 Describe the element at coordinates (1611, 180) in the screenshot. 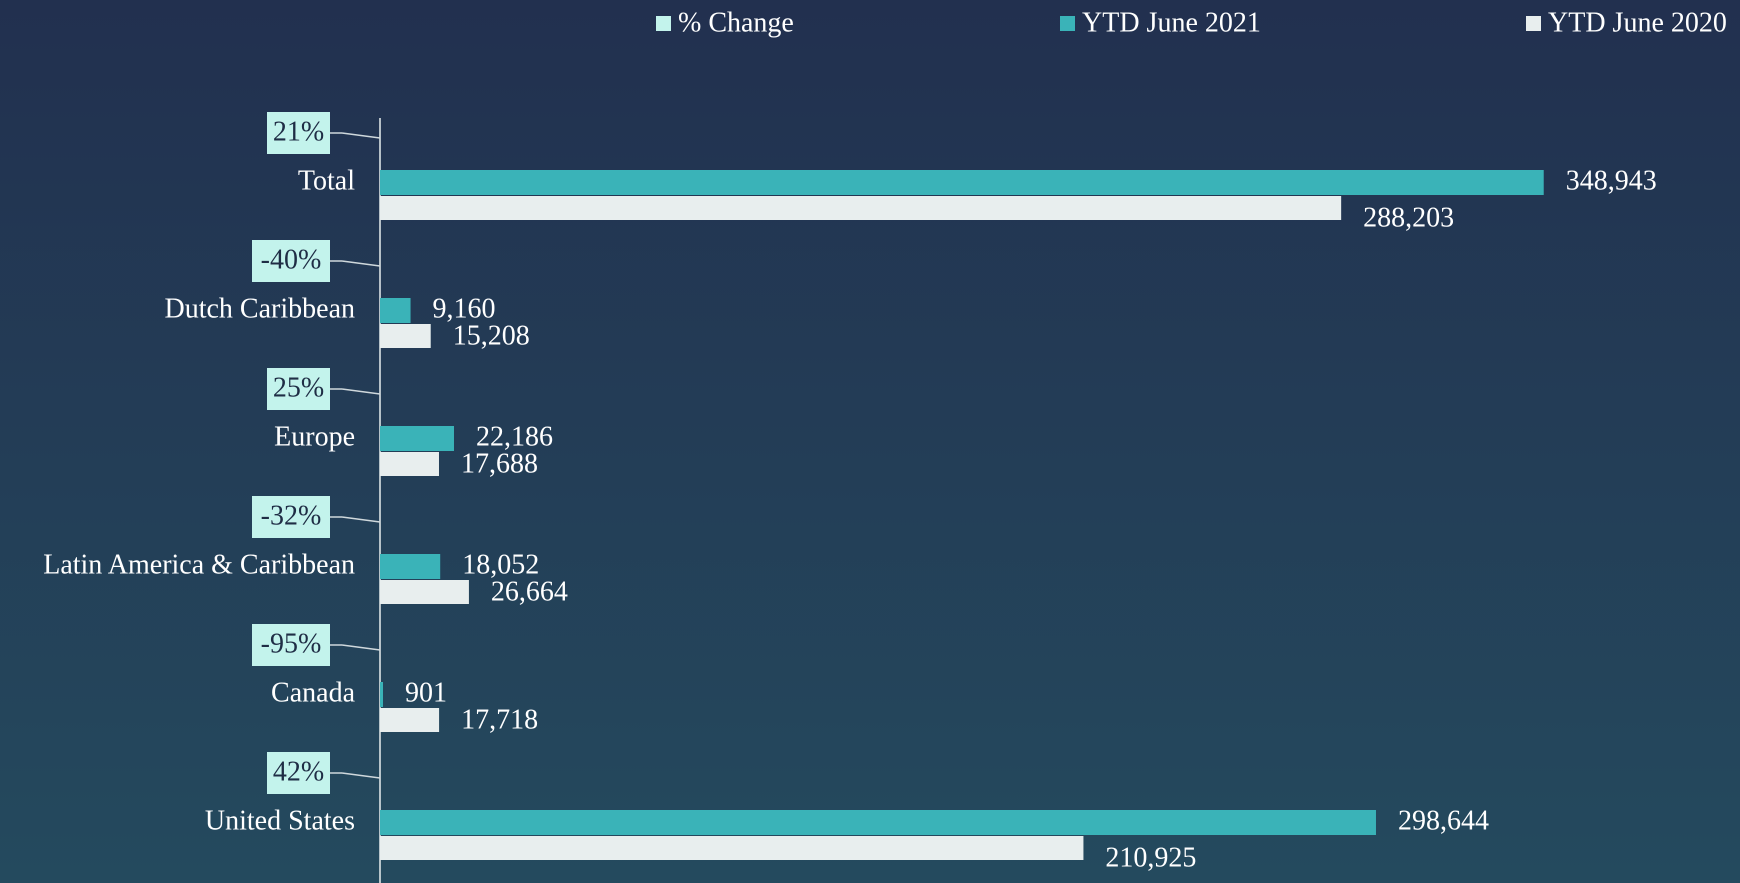

I see `bar-value-label: 348,943` at that location.